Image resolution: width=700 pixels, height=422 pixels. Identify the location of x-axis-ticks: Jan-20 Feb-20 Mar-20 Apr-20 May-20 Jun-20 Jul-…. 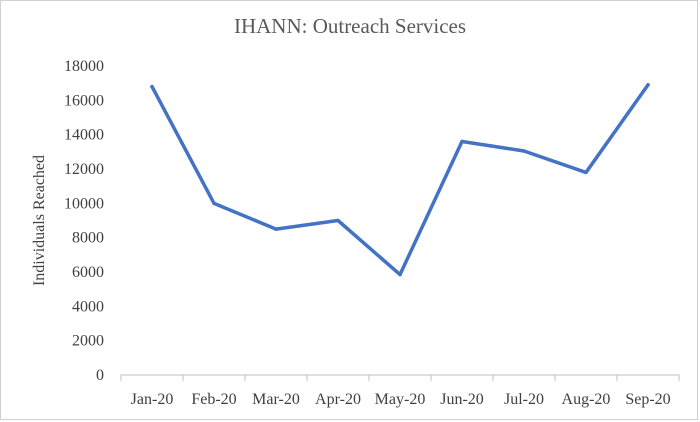
(400, 391).